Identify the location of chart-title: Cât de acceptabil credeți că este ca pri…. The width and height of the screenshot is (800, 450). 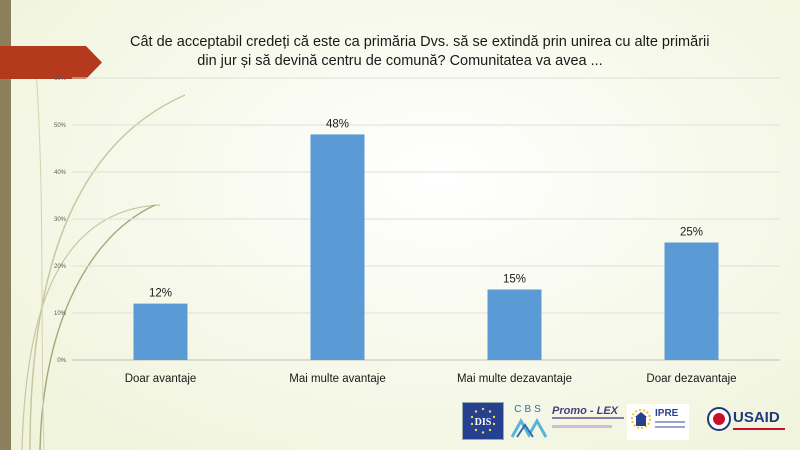
(420, 52).